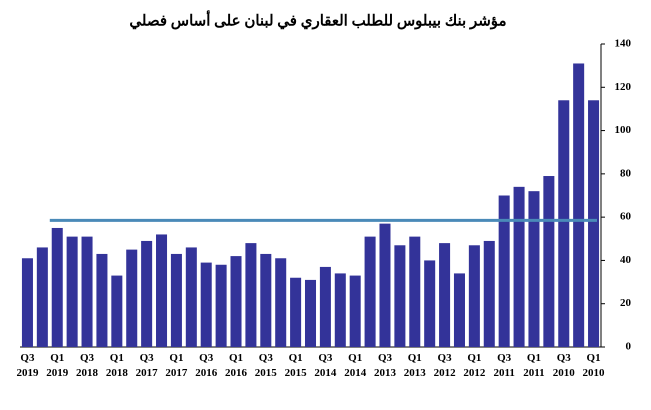 The image size is (651, 410). Describe the element at coordinates (474, 365) in the screenshot. I see `x-tick-label: Q1 2012` at that location.